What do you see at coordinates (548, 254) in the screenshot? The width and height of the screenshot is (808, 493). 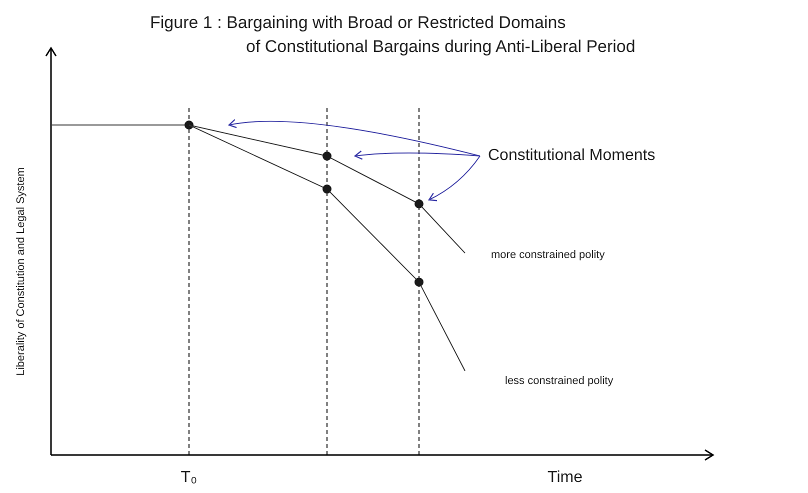 I see `text: more constrained polity` at bounding box center [548, 254].